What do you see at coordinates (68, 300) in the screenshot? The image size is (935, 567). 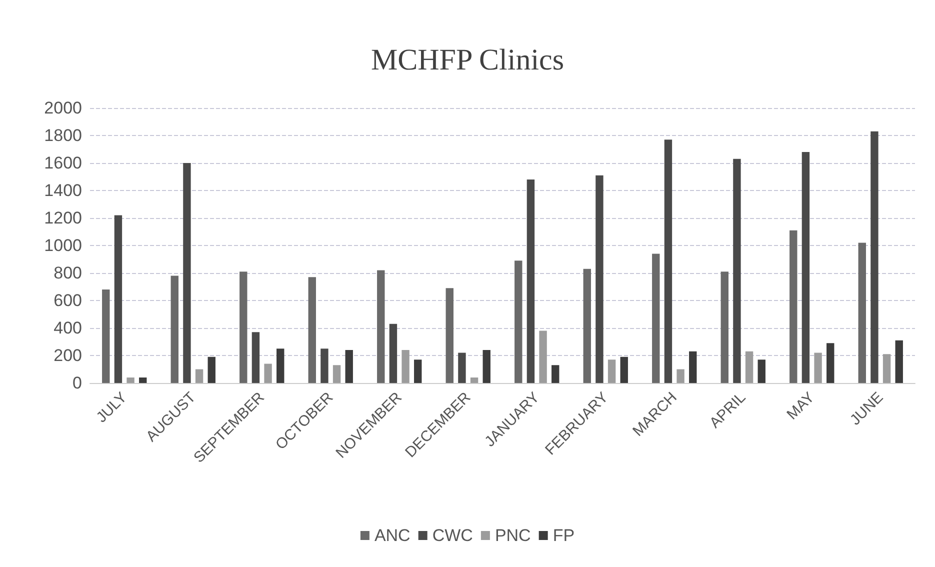 I see `y-tick-label: 600` at bounding box center [68, 300].